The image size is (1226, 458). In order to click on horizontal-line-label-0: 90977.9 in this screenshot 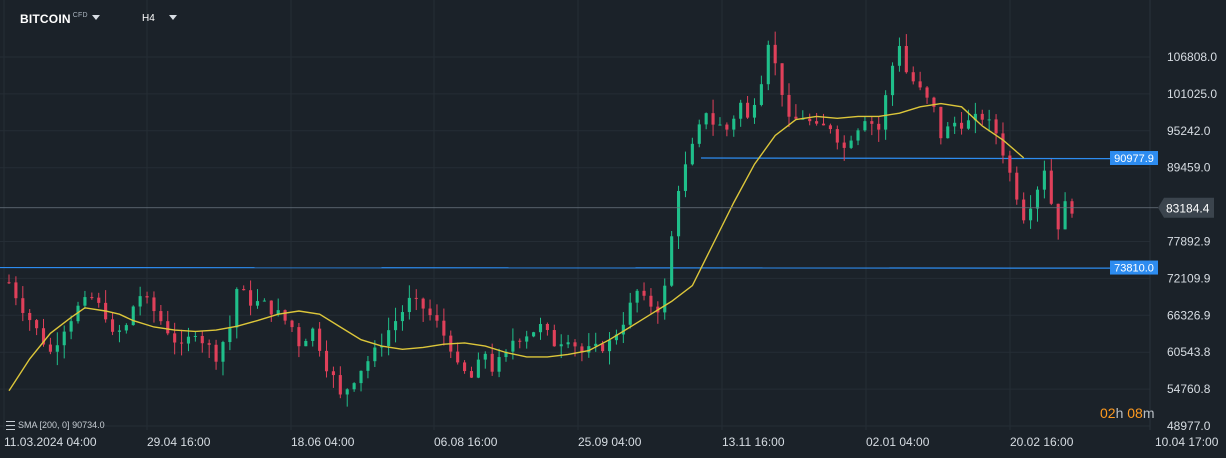, I will do `click(1134, 159)`.